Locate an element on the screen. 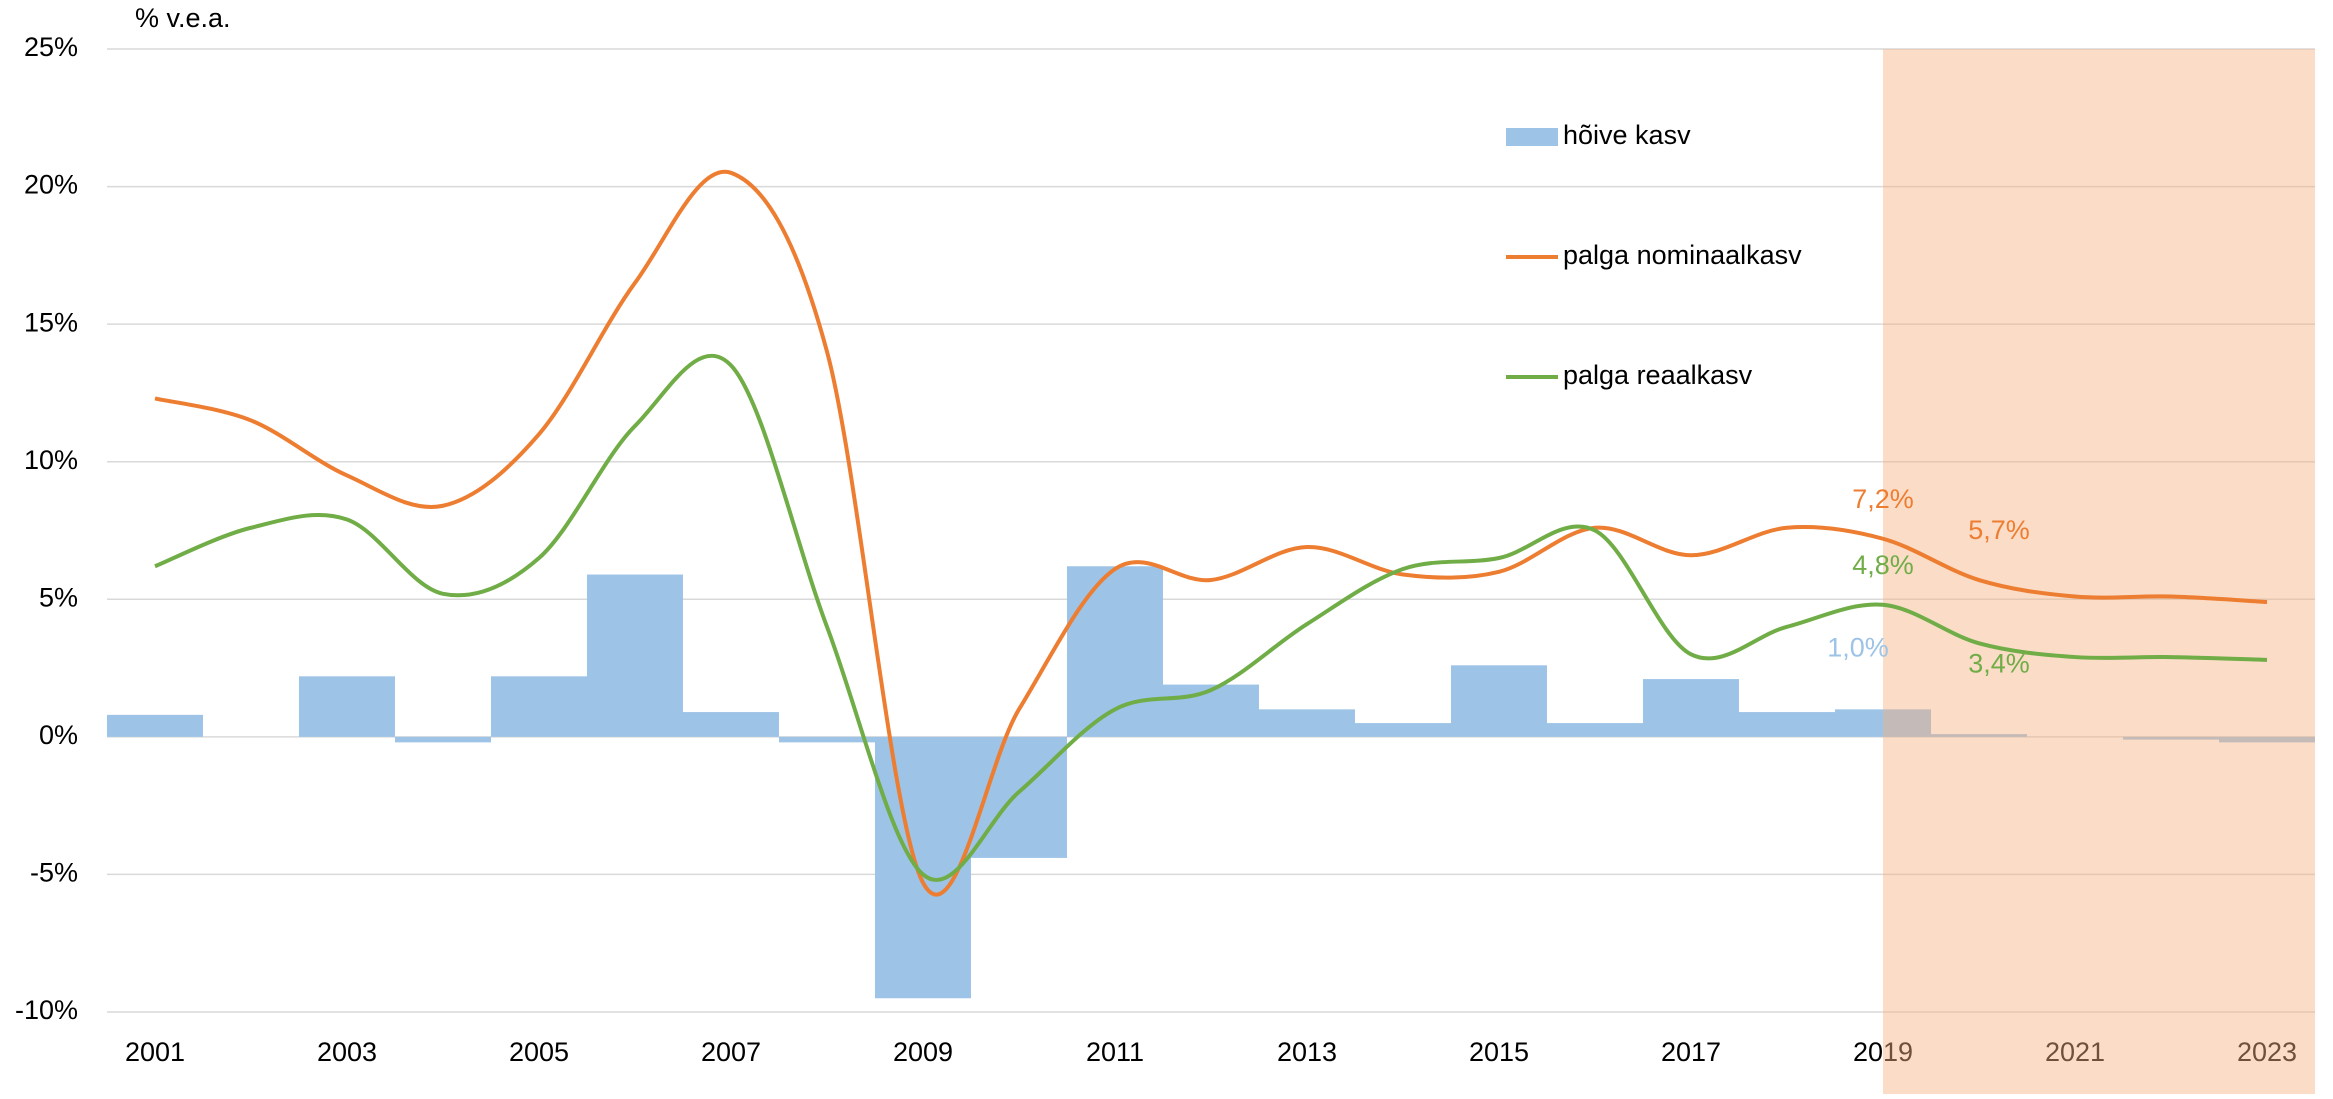 Image resolution: width=2333 pixels, height=1099 pixels. x-tick-label: 2017 is located at coordinates (1691, 1052).